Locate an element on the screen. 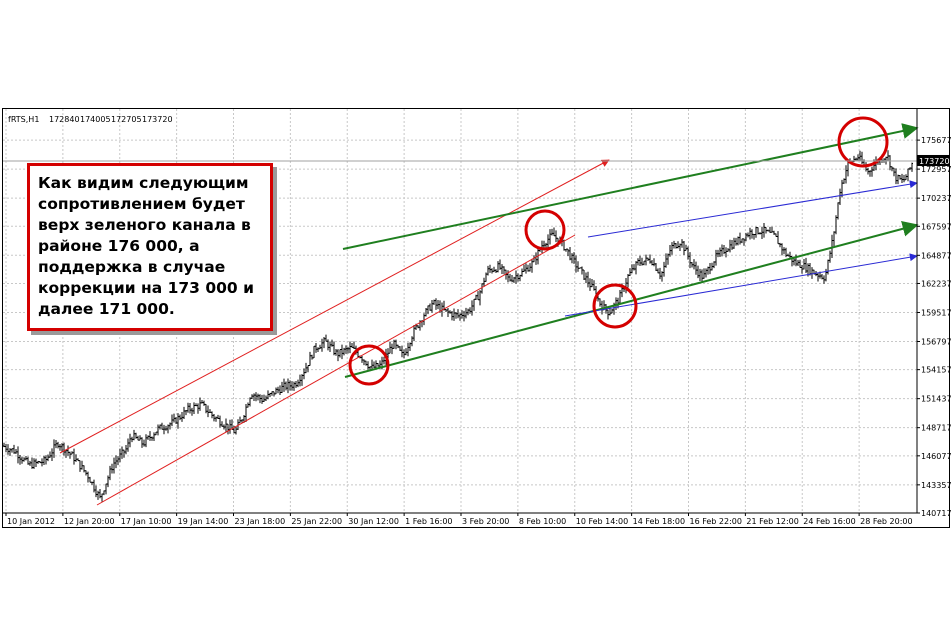 This screenshot has width=952, height=640. y-tick-label: 164877 is located at coordinates (936, 255).